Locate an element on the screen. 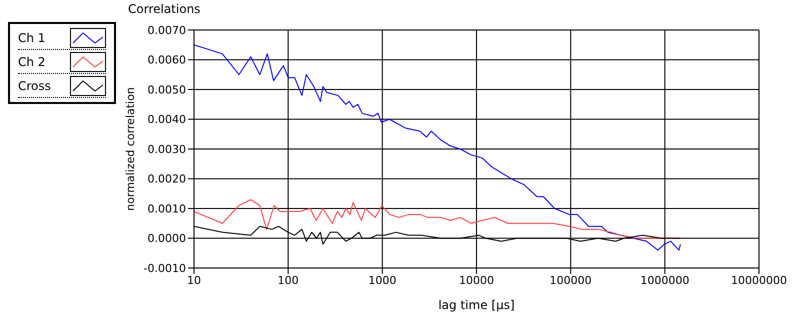  y-tick-label: 0.0040 is located at coordinates (167, 119).